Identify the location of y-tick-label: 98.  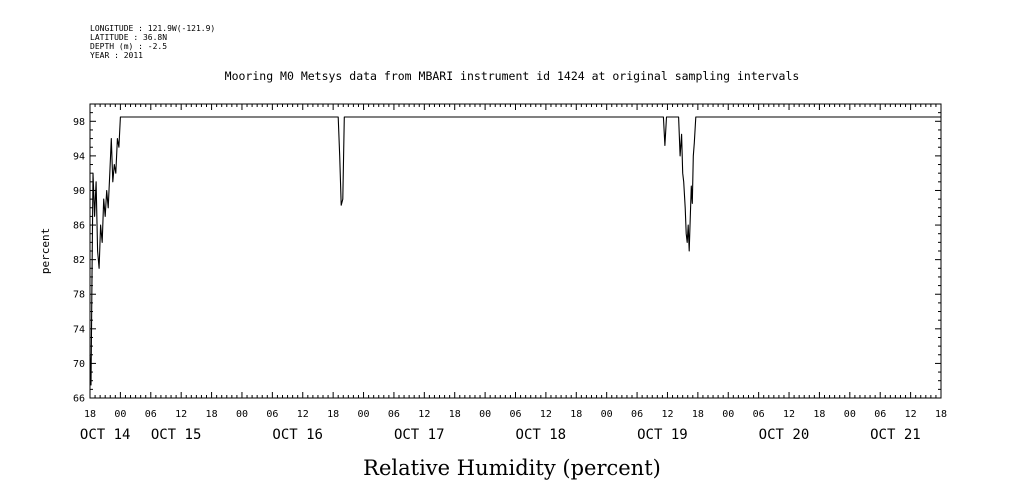
(79, 122).